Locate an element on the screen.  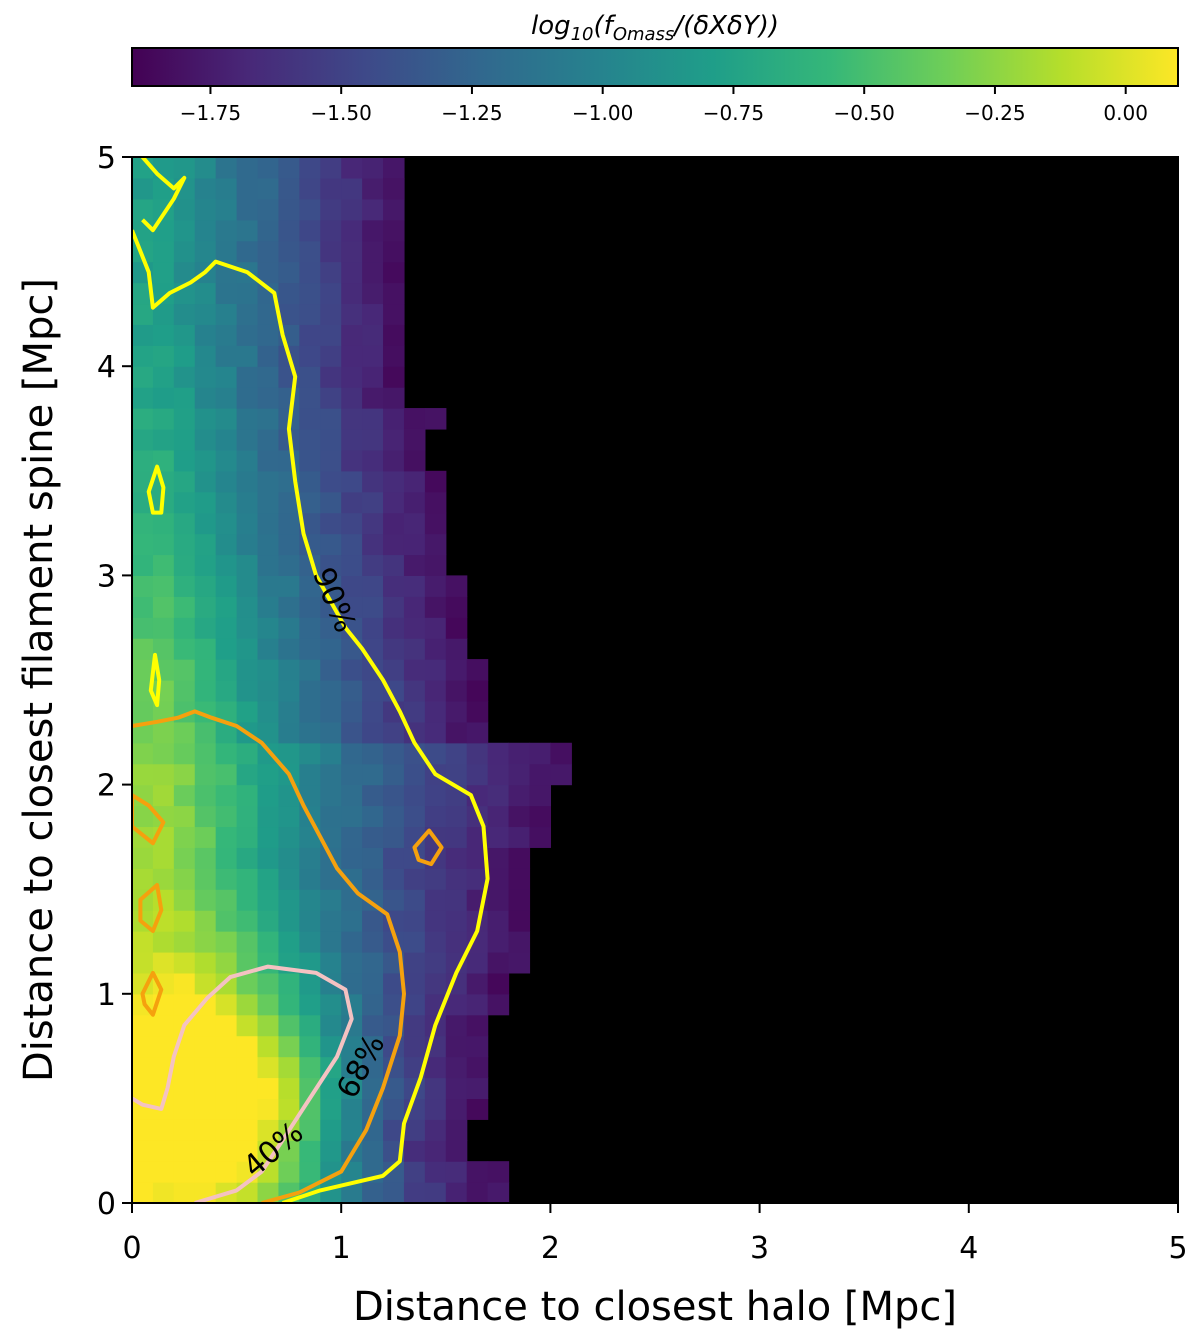
colorbar-label-prefix: log is located at coordinates (551, 26).